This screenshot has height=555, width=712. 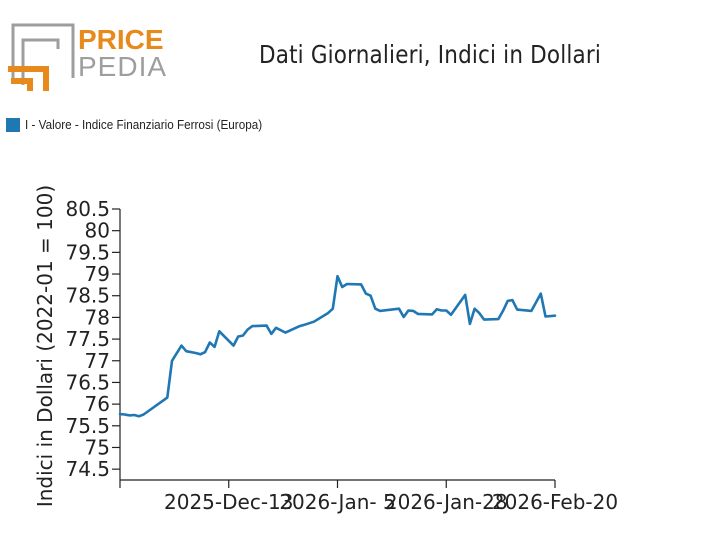 What do you see at coordinates (87, 296) in the screenshot?
I see `y-tick-label: 78.5` at bounding box center [87, 296].